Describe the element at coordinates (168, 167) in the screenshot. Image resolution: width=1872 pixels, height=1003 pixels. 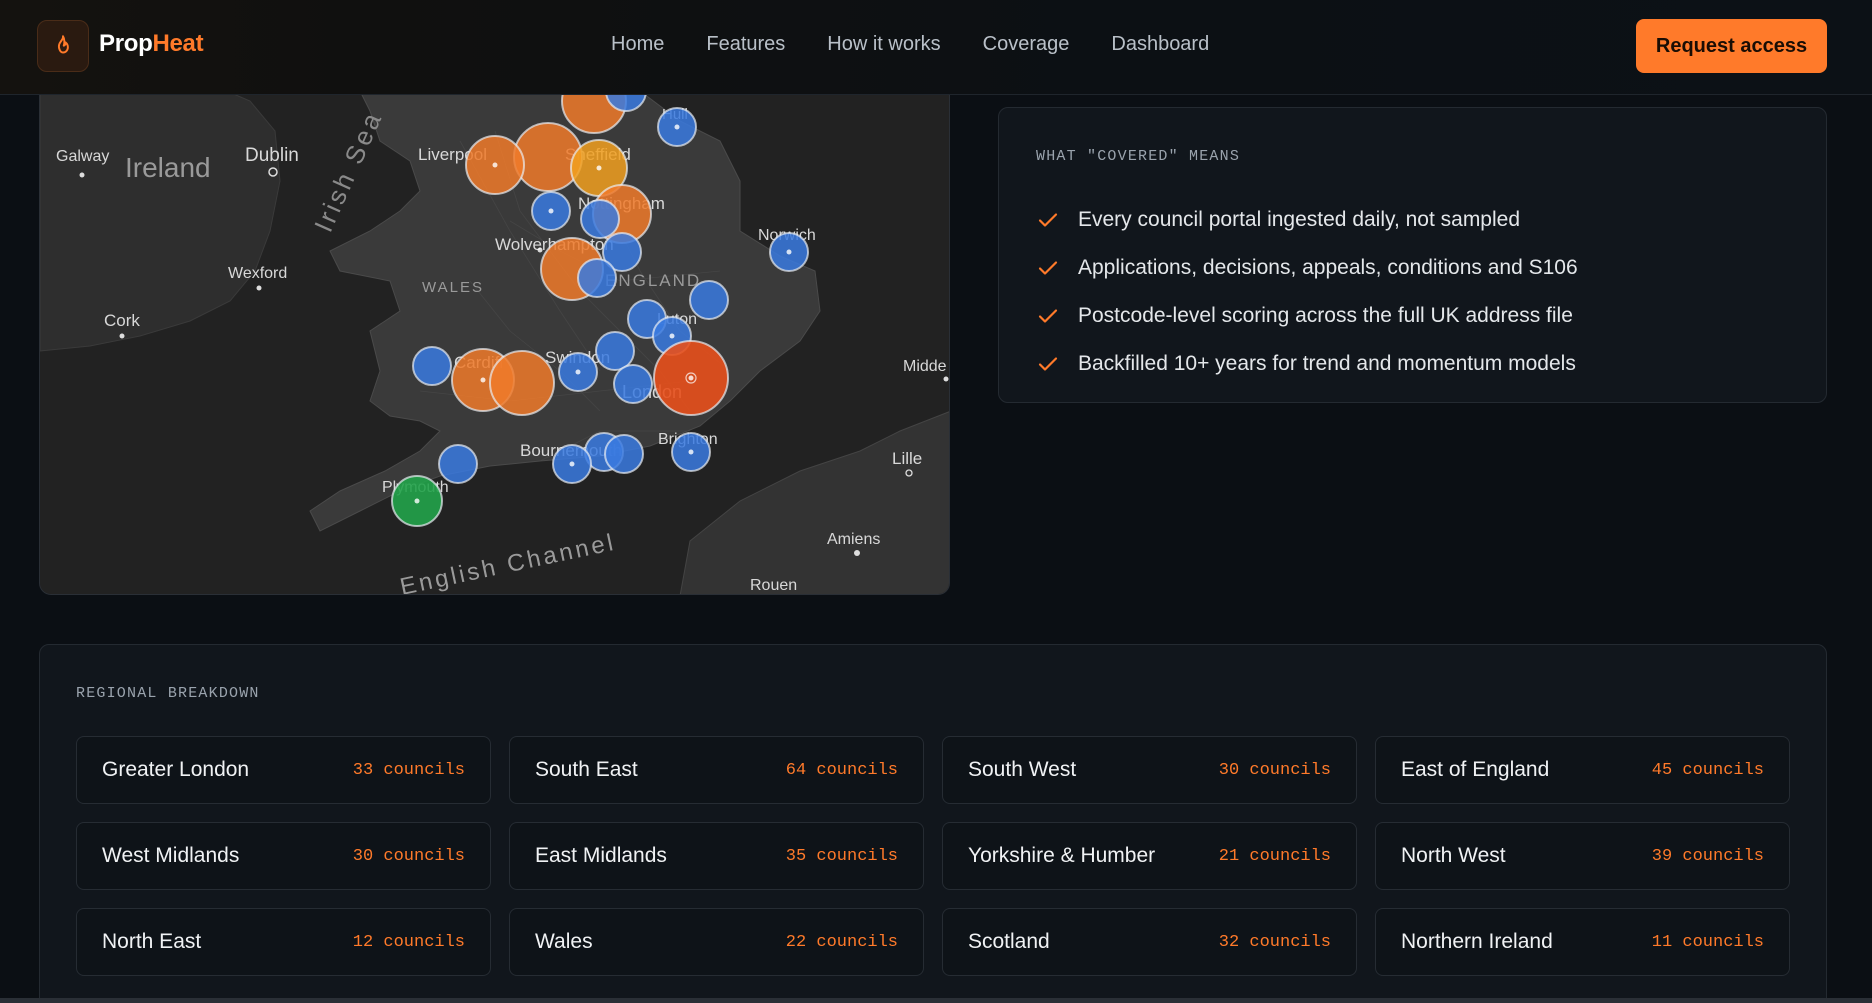
I see `map-label-ireland: Ireland` at that location.